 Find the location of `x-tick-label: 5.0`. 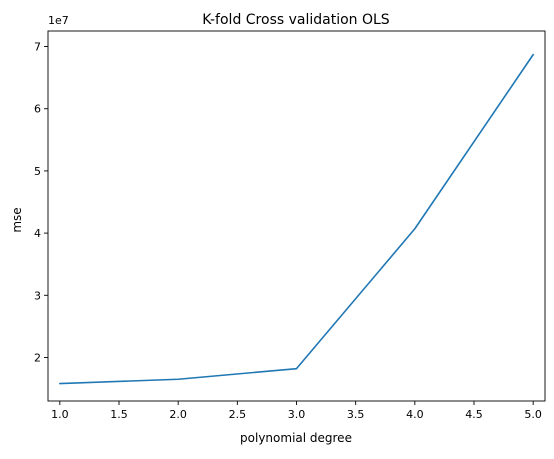

x-tick-label: 5.0 is located at coordinates (533, 414).